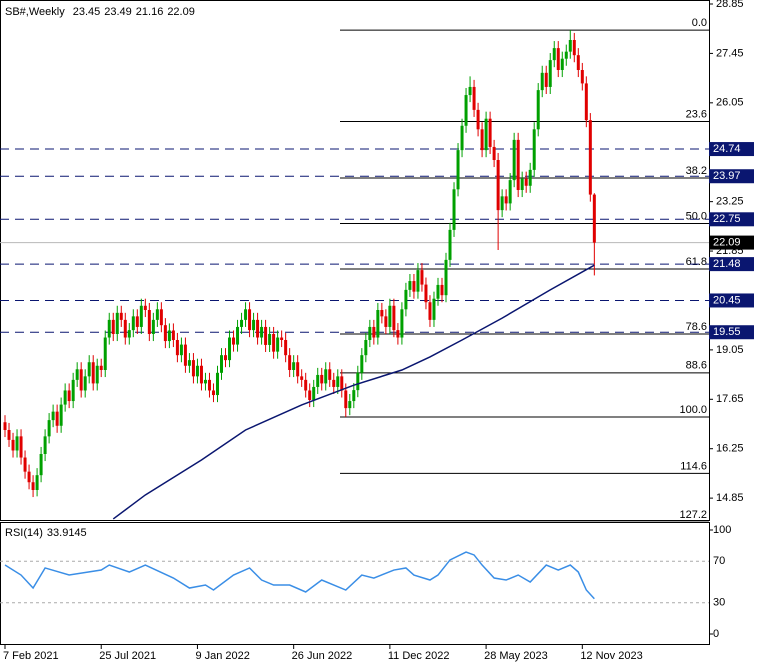  What do you see at coordinates (727, 219) in the screenshot?
I see `level-label: 22.75` at bounding box center [727, 219].